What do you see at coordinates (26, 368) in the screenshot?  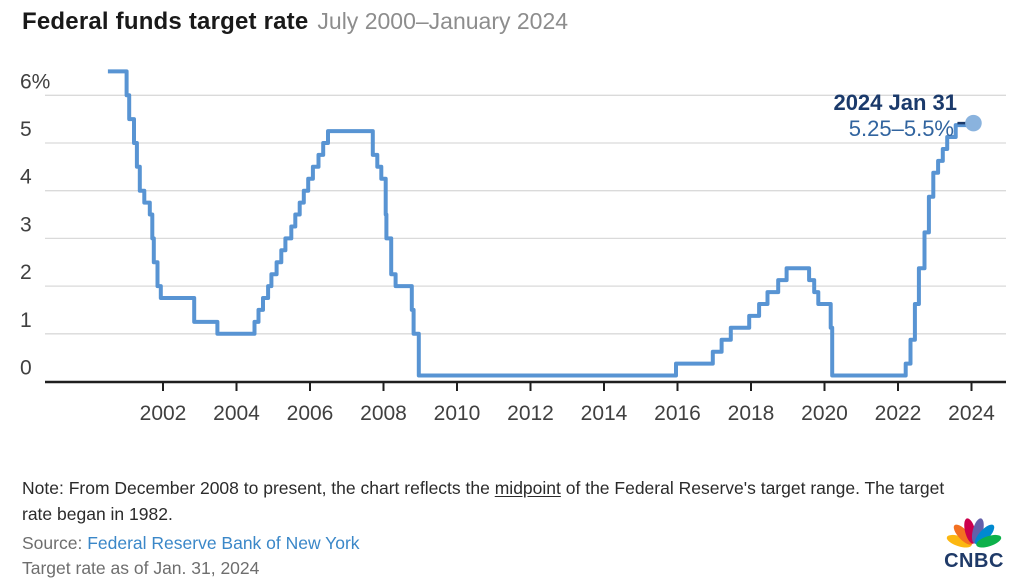 I see `y-axis-label: 0` at bounding box center [26, 368].